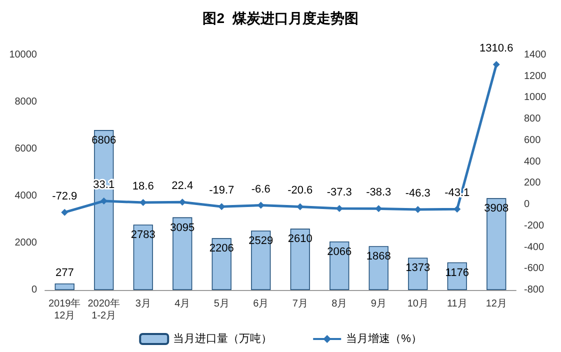  What do you see at coordinates (222, 304) in the screenshot?
I see `x-tick-label: 5月` at bounding box center [222, 304].